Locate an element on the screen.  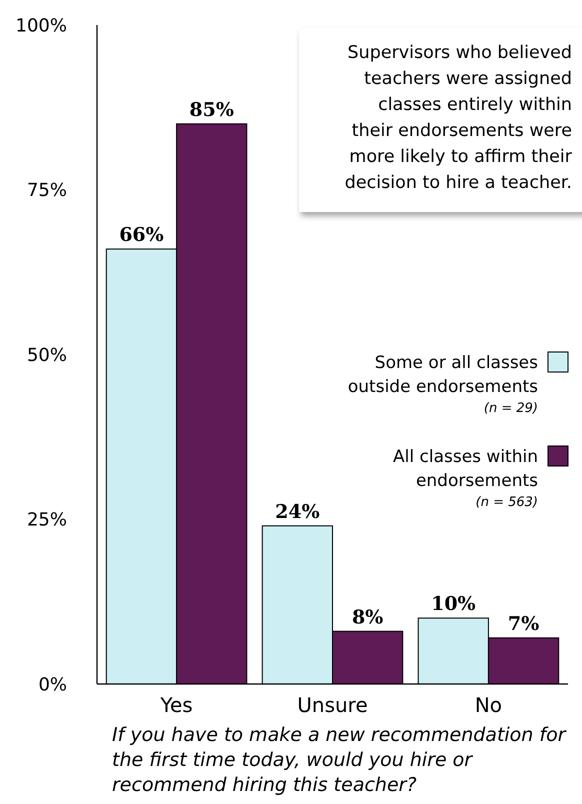
data-label: 7% is located at coordinates (524, 623).